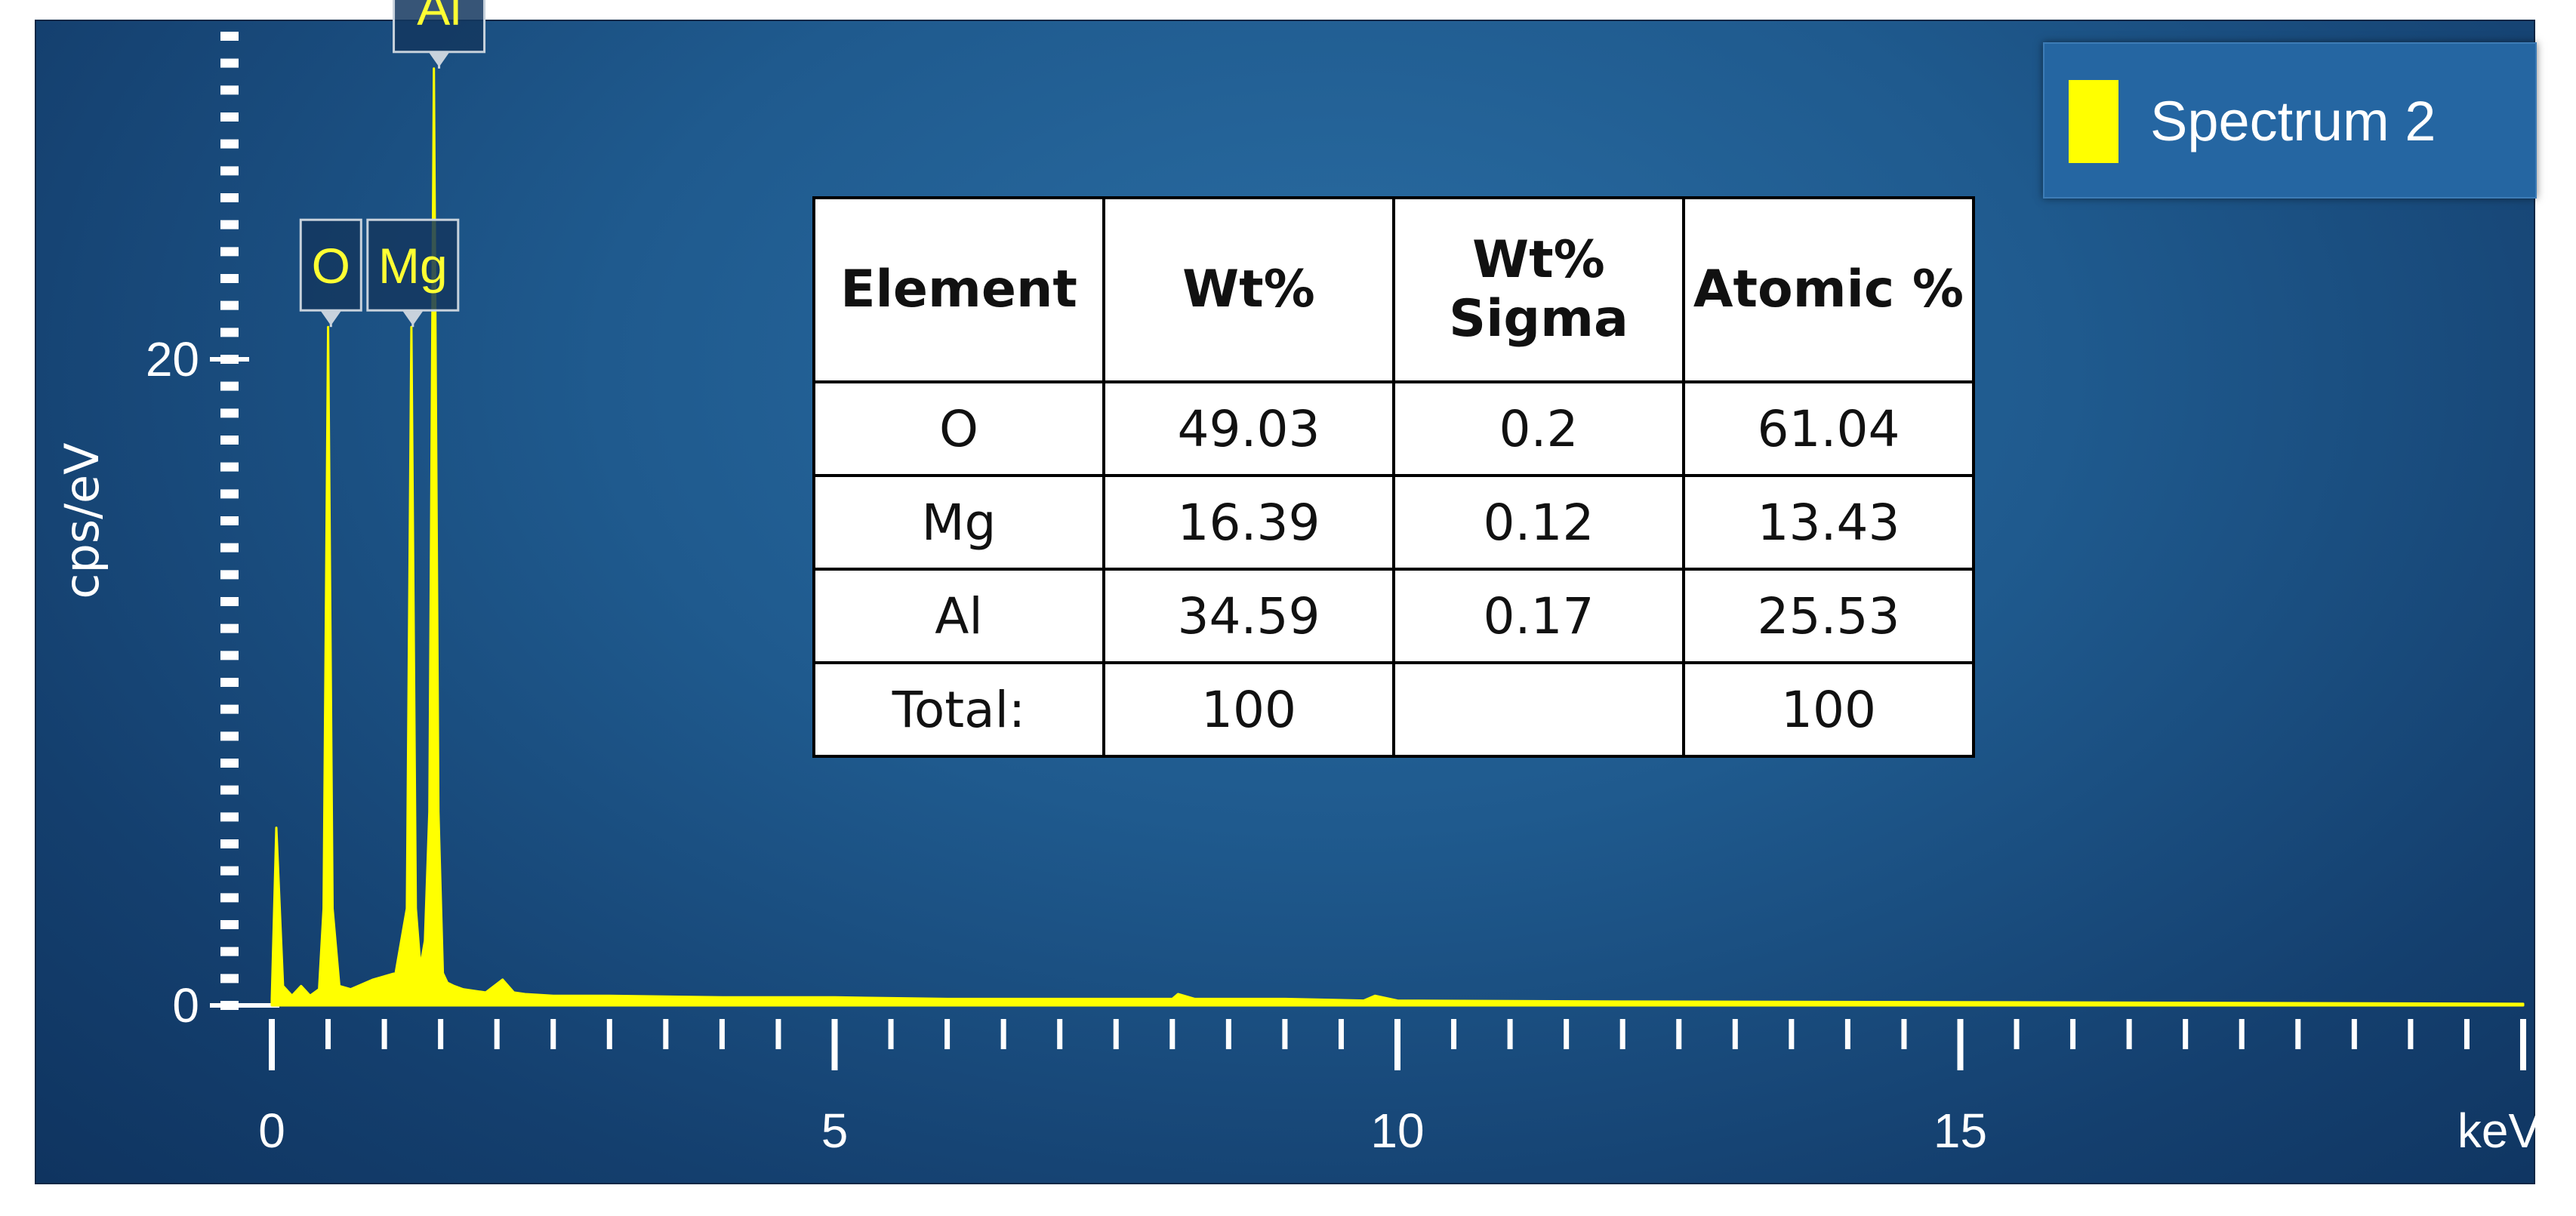 This screenshot has width=2576, height=1216. I want to click on peak-label: Mg, so click(413, 266).